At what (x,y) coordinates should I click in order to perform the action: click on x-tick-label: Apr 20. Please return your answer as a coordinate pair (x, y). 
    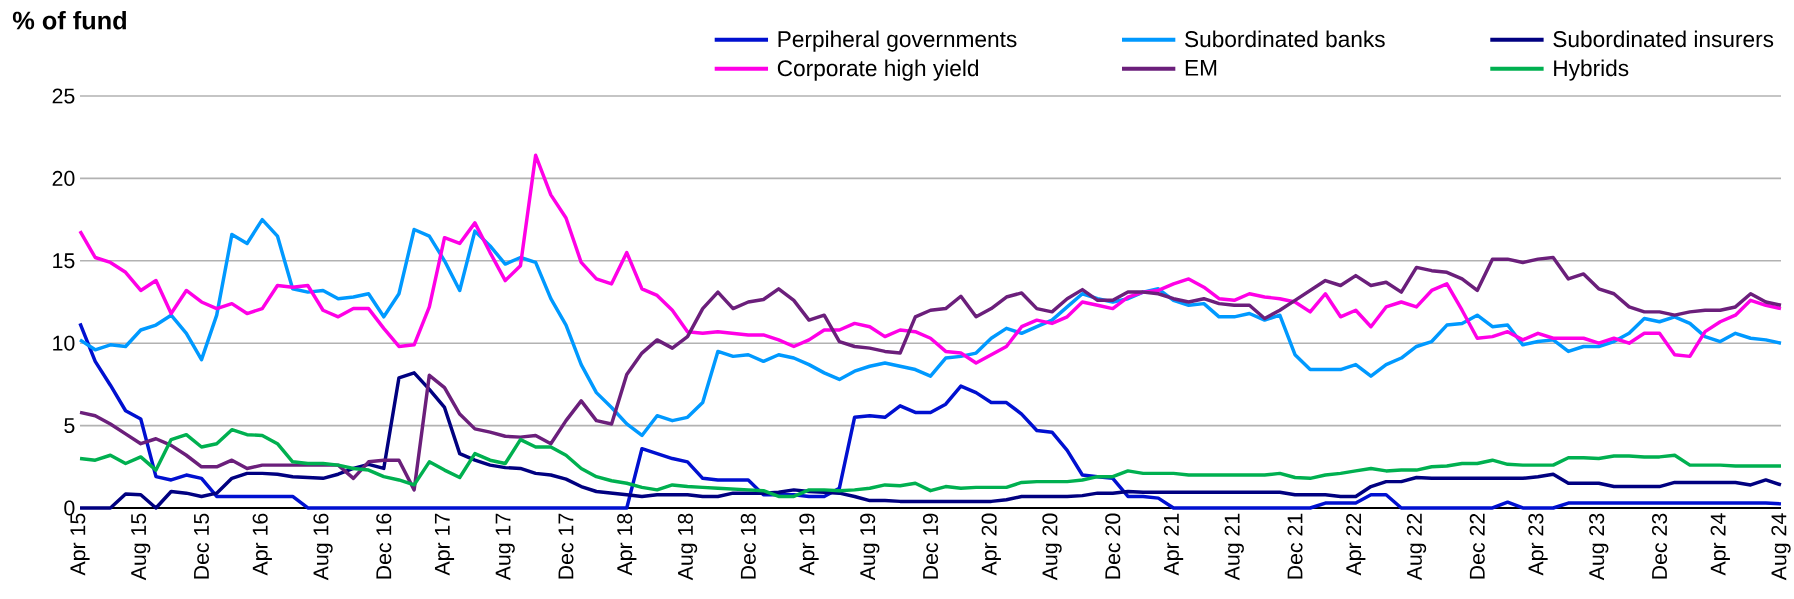
    Looking at the image, I should click on (991, 544).